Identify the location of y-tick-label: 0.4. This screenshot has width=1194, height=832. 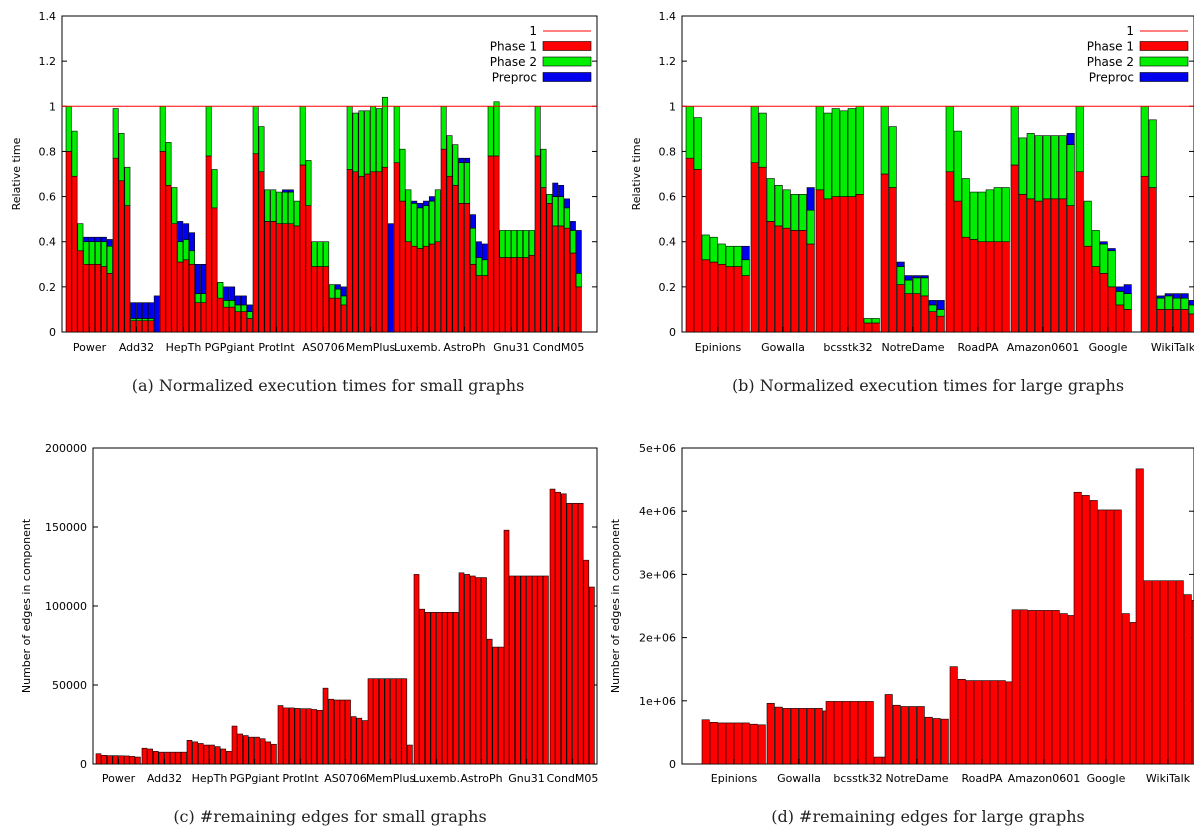
(668, 242).